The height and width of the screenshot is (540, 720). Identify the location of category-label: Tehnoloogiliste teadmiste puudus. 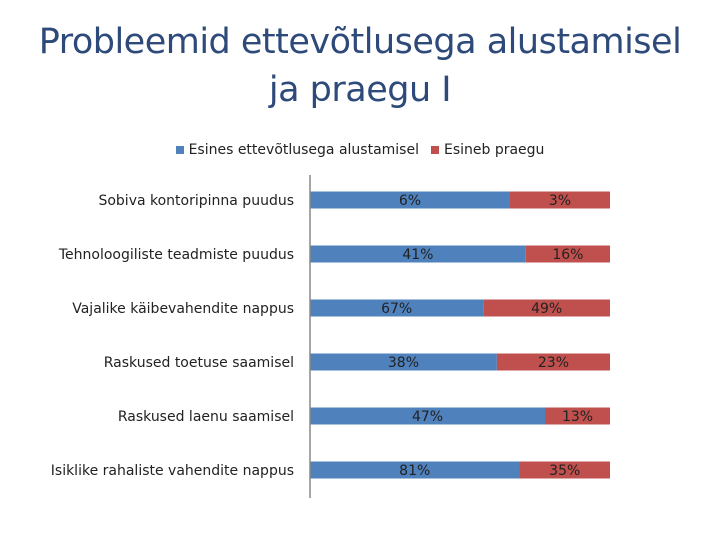
(176, 255).